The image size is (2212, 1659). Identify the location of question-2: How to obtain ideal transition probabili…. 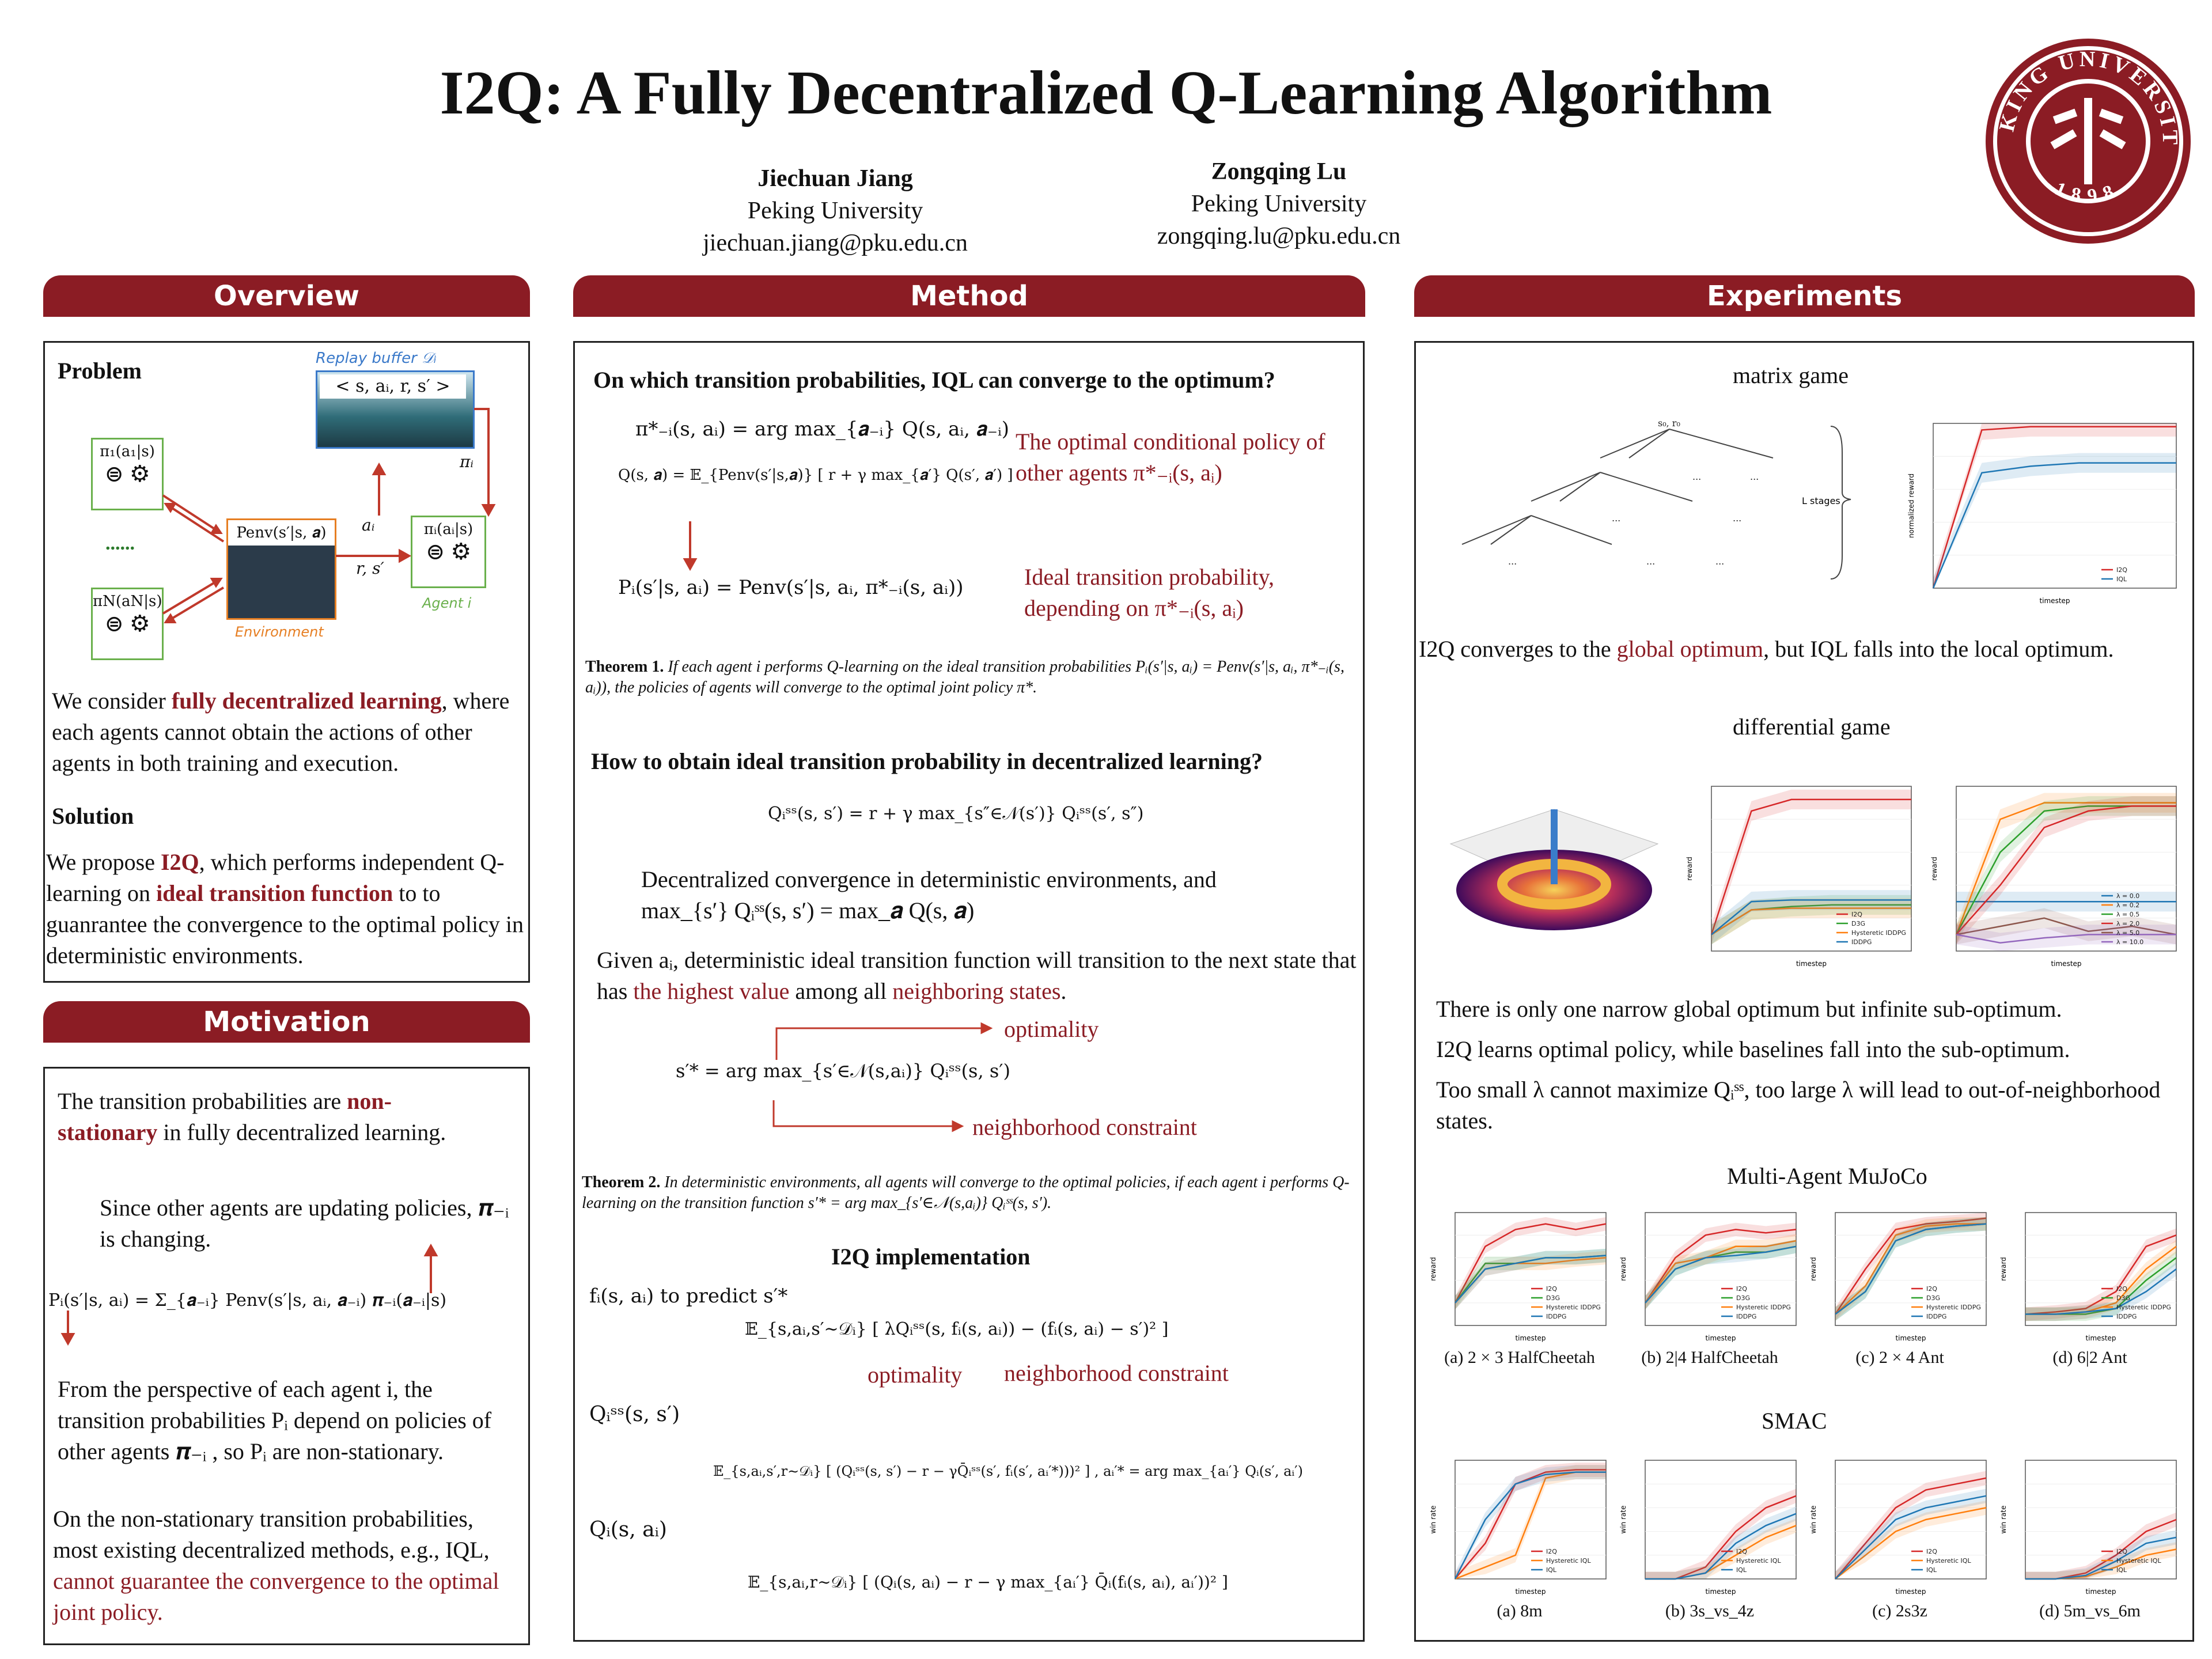
(927, 761).